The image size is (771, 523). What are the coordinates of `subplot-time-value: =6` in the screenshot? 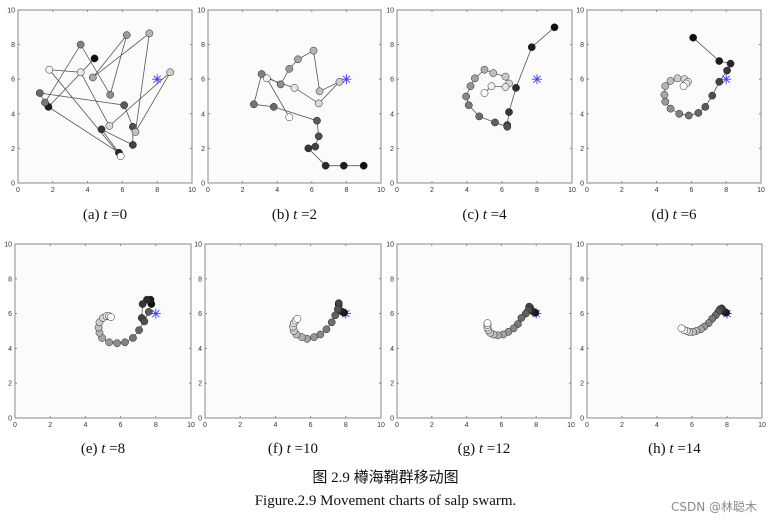 It's located at (688, 215).